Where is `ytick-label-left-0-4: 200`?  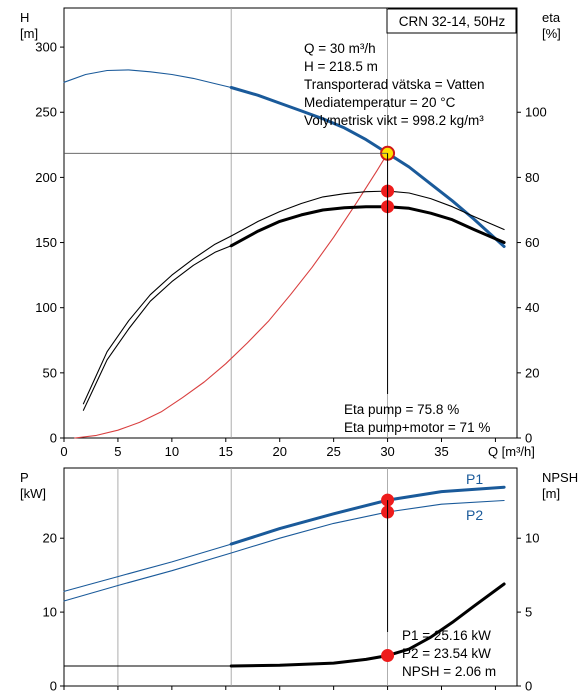
ytick-label-left-0-4: 200 is located at coordinates (46, 177).